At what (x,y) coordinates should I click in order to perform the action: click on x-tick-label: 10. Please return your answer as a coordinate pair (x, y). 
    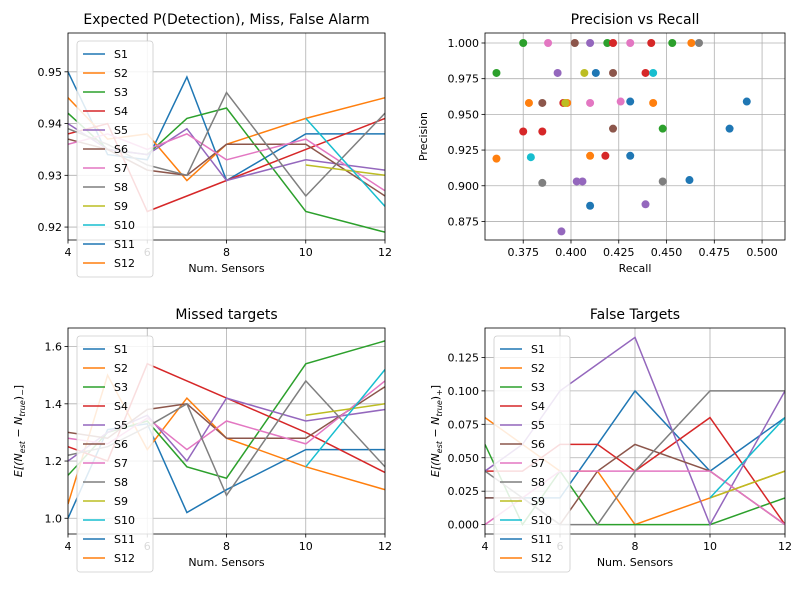
    Looking at the image, I should click on (710, 546).